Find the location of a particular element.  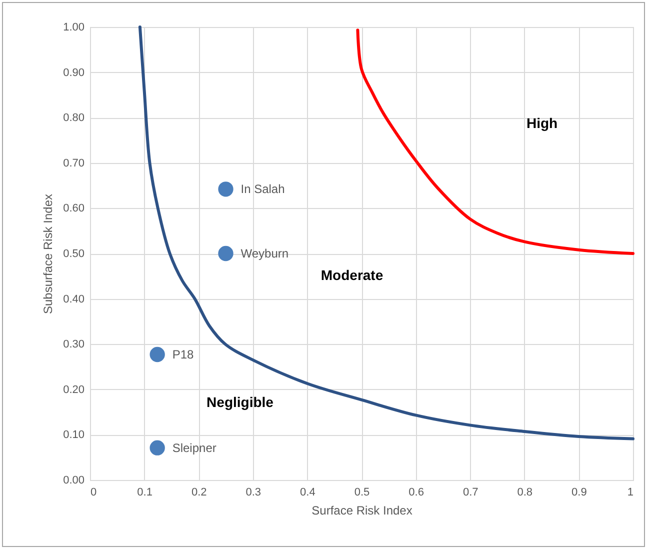

x-tick-label: 0.5 is located at coordinates (362, 492).